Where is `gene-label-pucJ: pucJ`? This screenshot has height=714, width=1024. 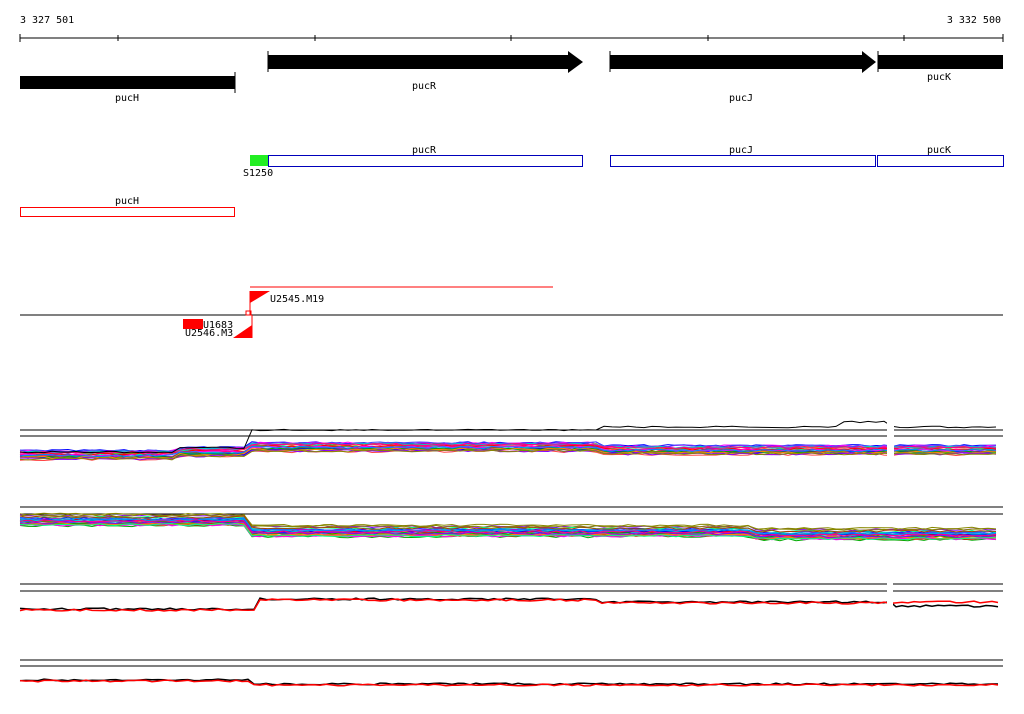 gene-label-pucJ: pucJ is located at coordinates (741, 98).